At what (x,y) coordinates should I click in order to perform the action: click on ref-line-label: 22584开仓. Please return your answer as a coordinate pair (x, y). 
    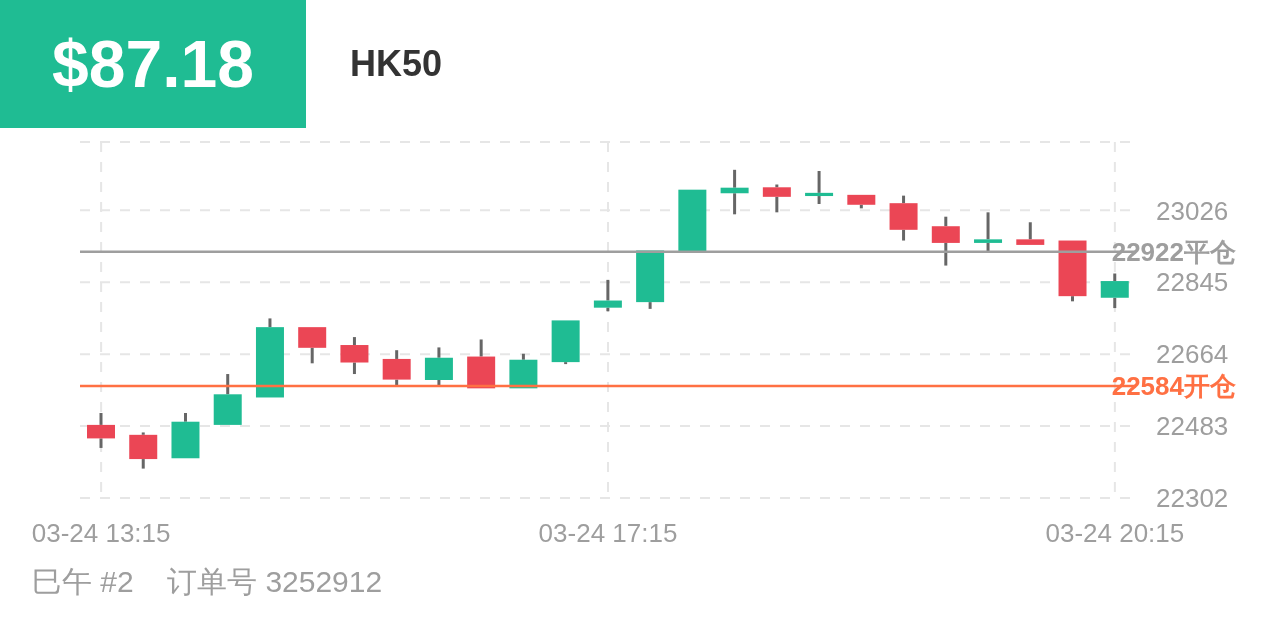
    Looking at the image, I should click on (1173, 385).